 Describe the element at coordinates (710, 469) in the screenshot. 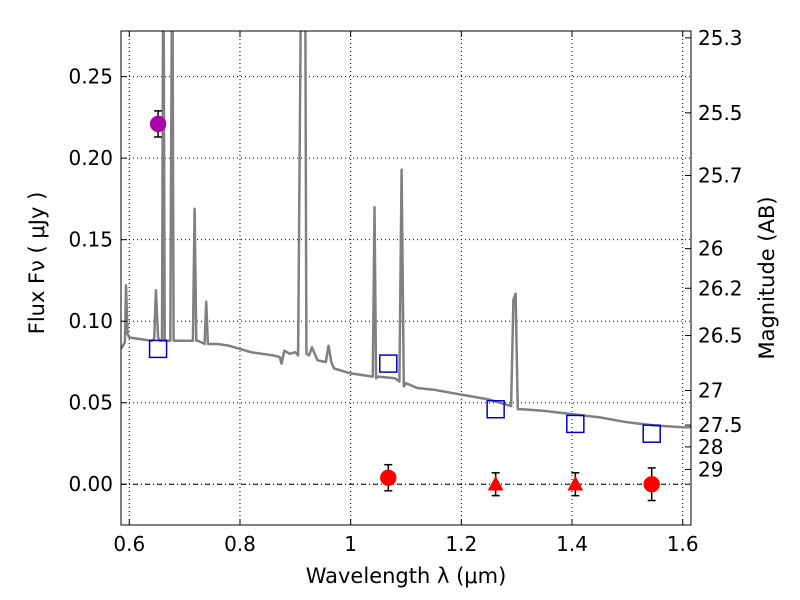

I see `y2-tick-label: 29` at that location.